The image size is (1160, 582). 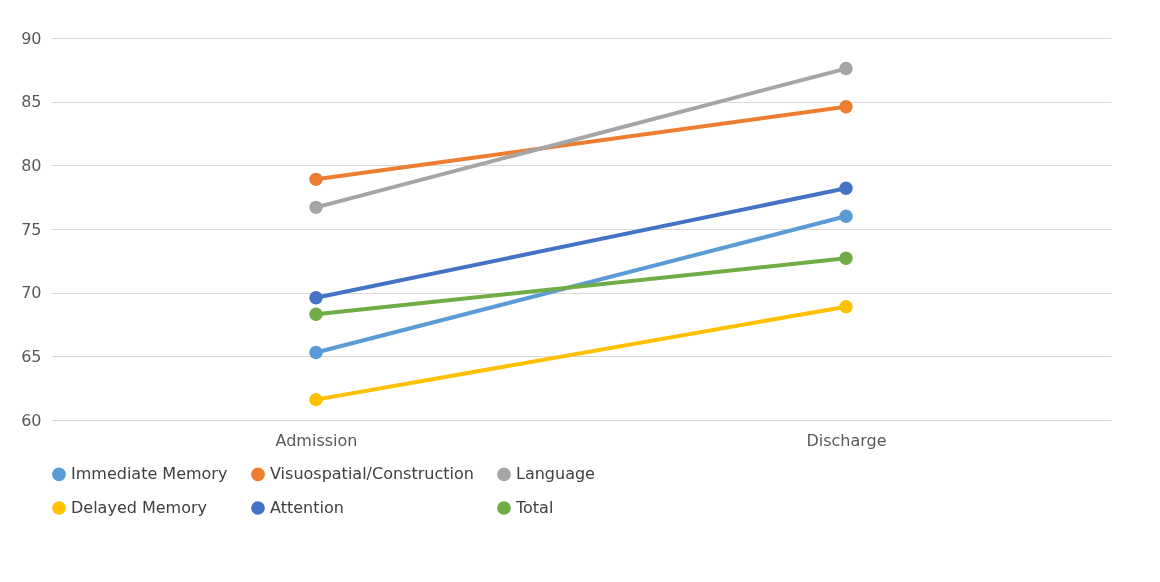 I want to click on y-tick-label: 70, so click(x=31, y=293).